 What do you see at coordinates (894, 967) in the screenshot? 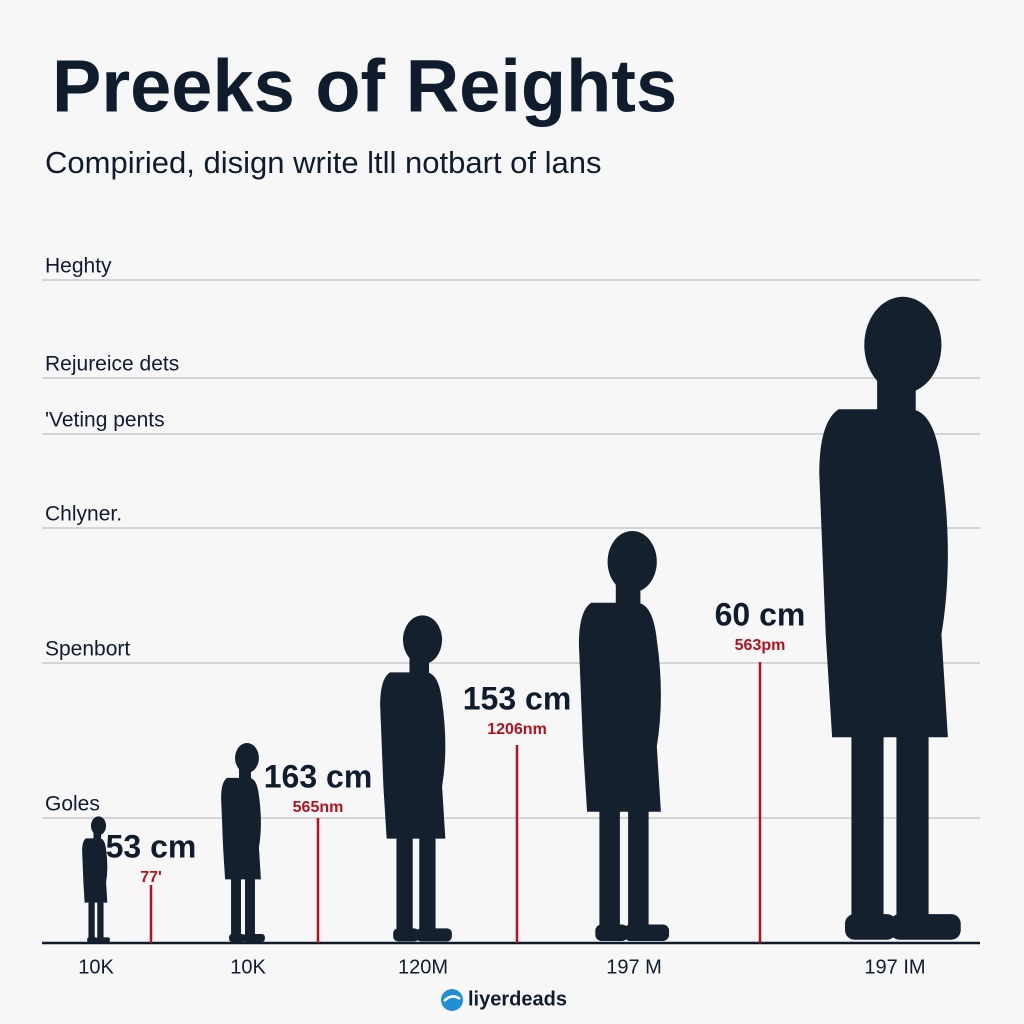
I see `base-label: 197 IM` at bounding box center [894, 967].